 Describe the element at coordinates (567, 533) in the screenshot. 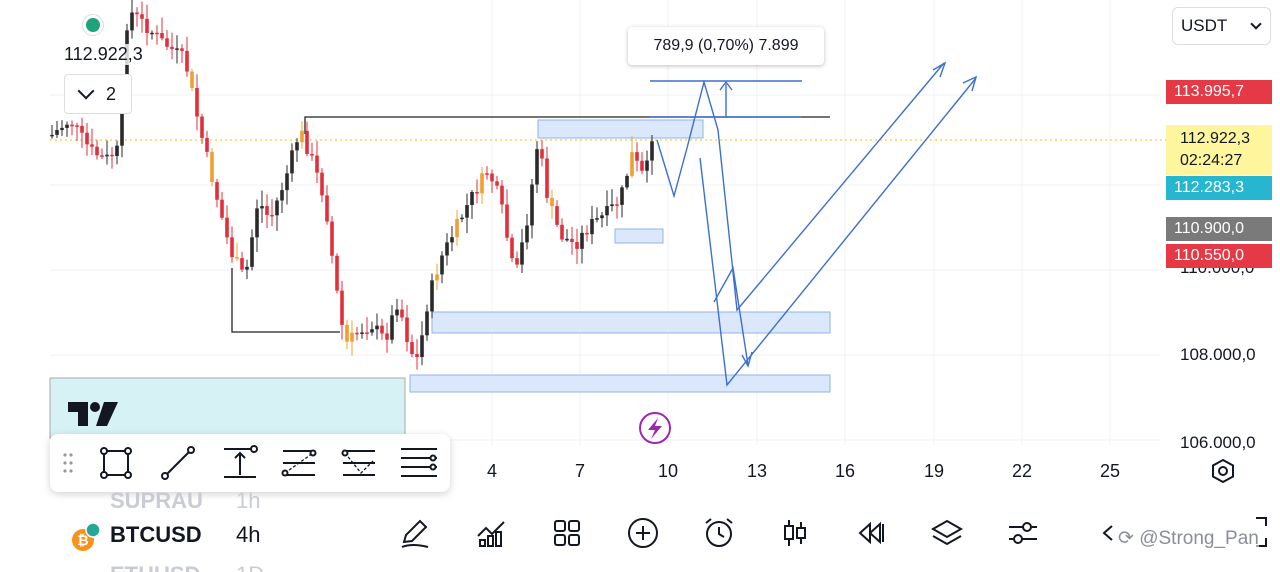

I see `layouts-icon` at that location.